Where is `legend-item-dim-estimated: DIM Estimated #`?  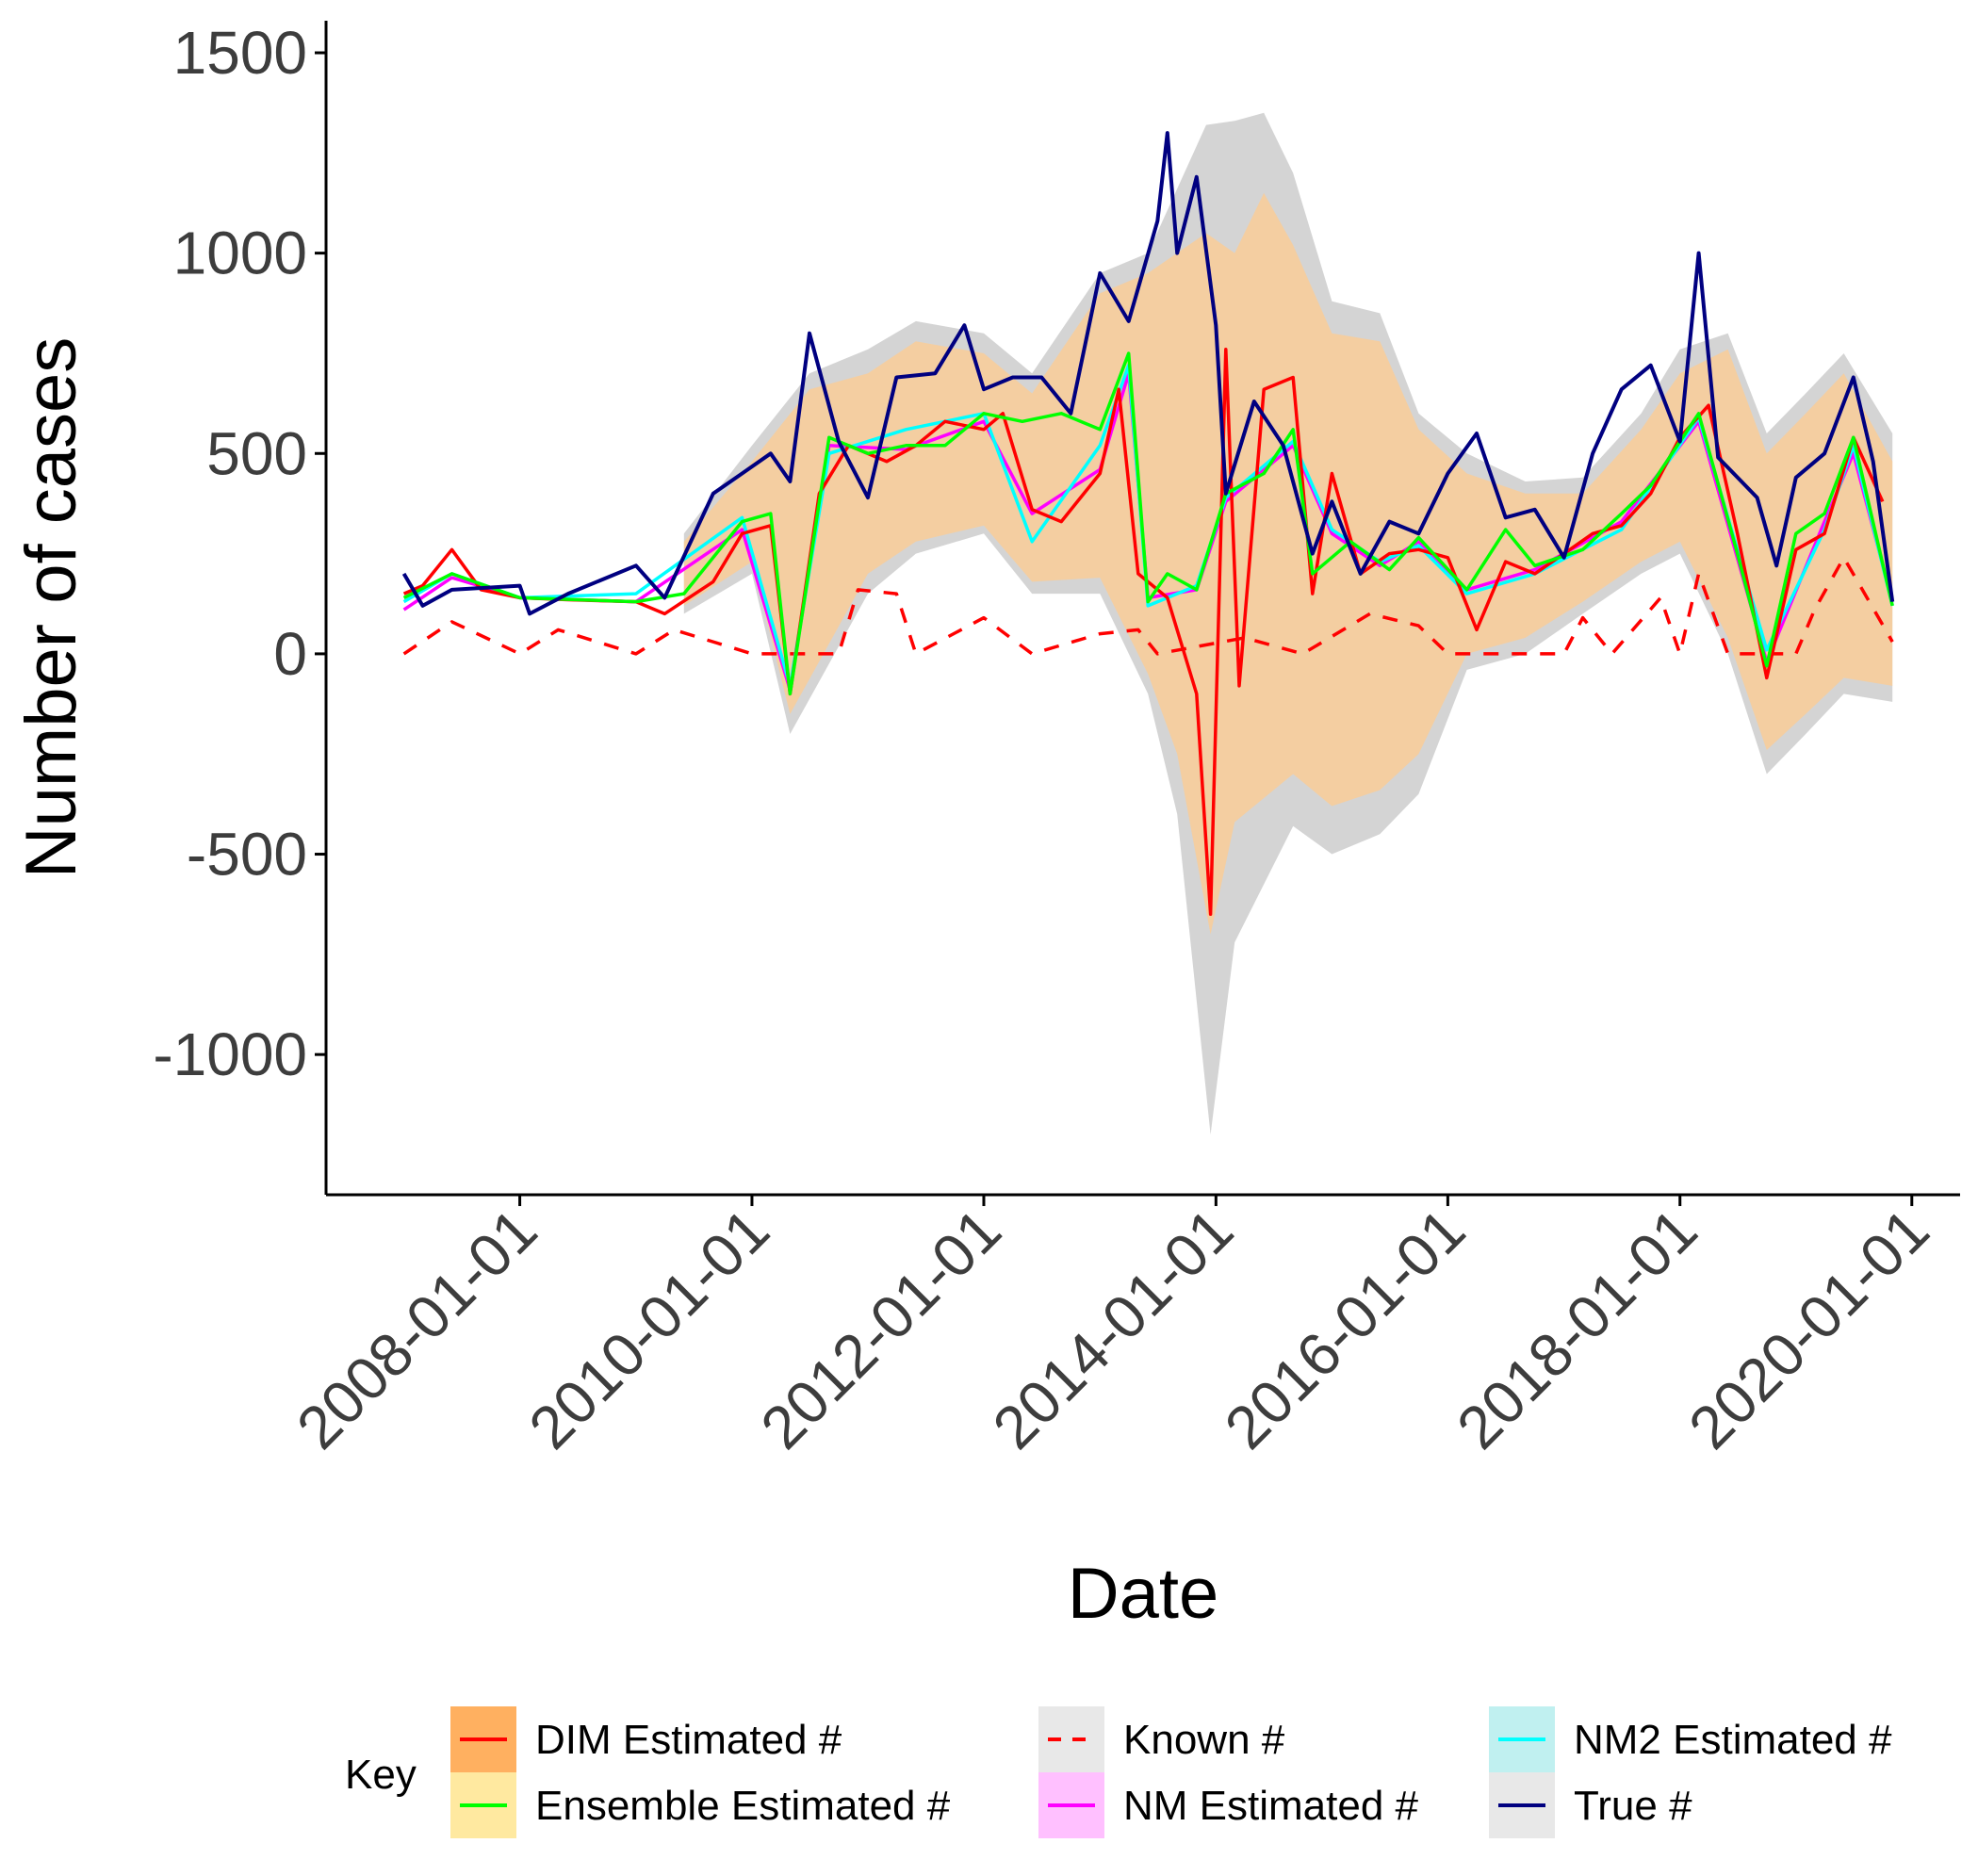 legend-item-dim-estimated: DIM Estimated # is located at coordinates (646, 1739).